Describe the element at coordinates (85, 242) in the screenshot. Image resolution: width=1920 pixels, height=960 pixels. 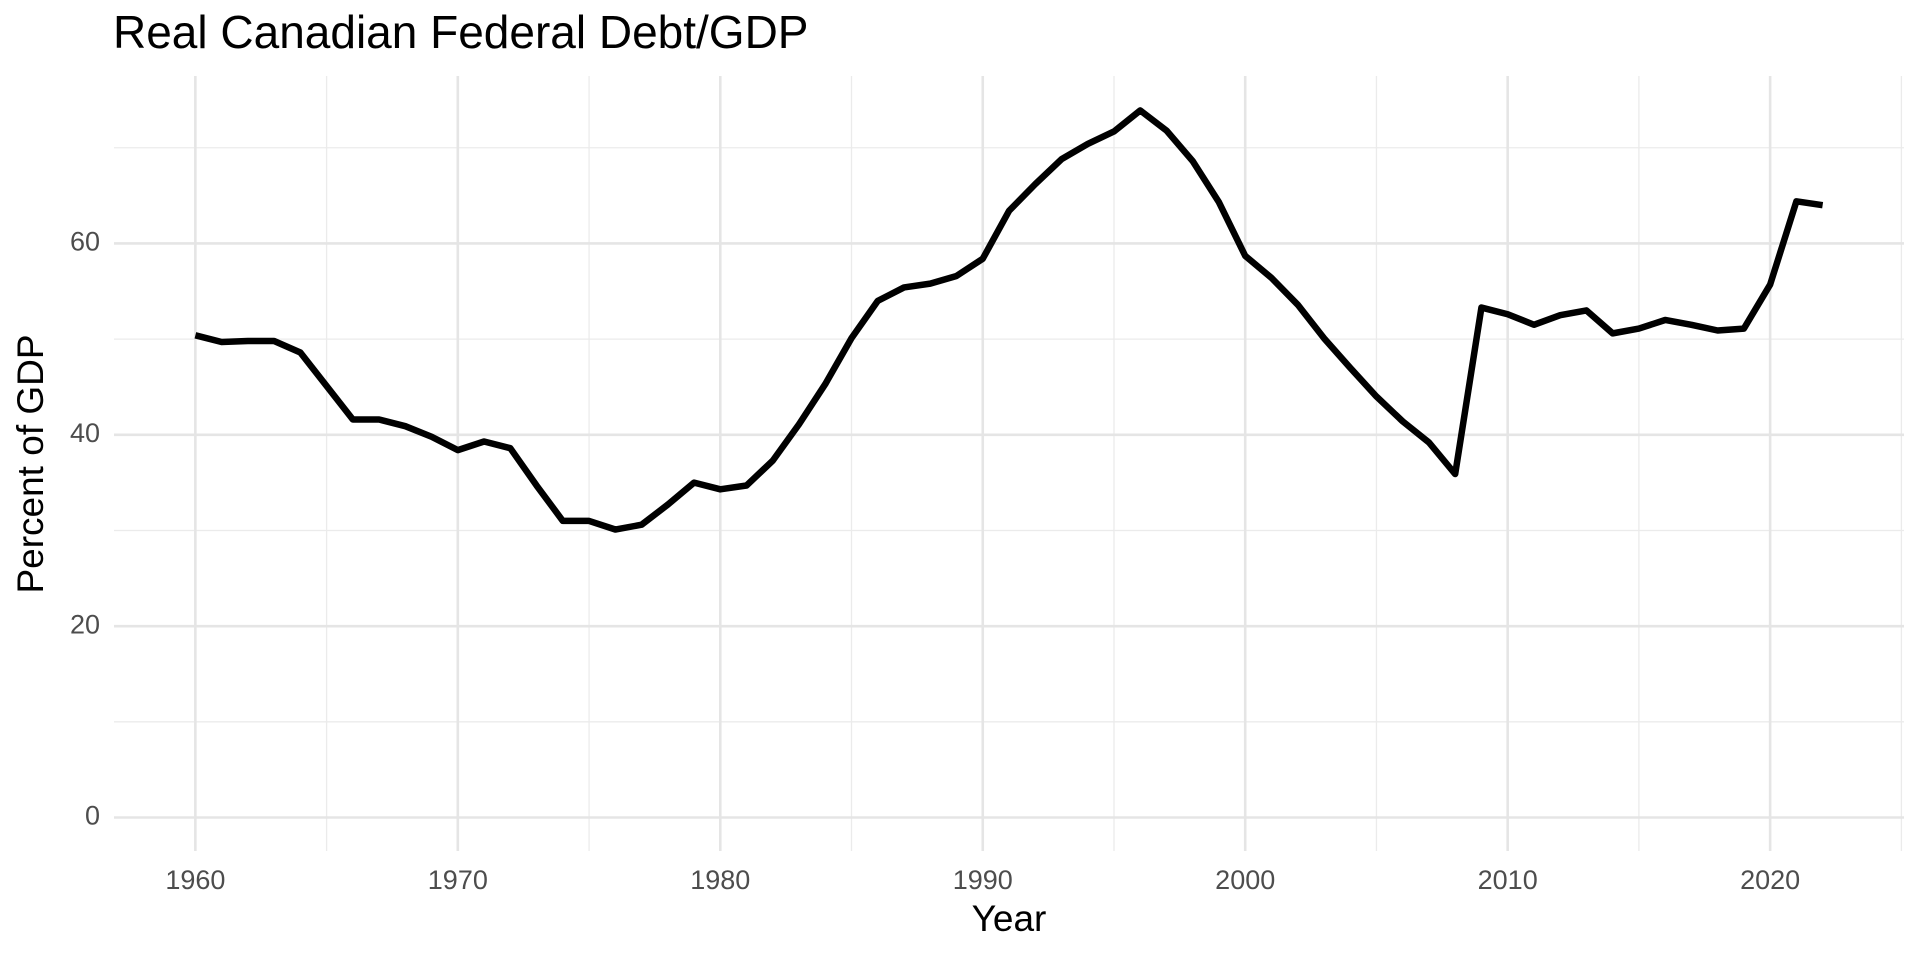
I see `y-tick-label: 60` at that location.